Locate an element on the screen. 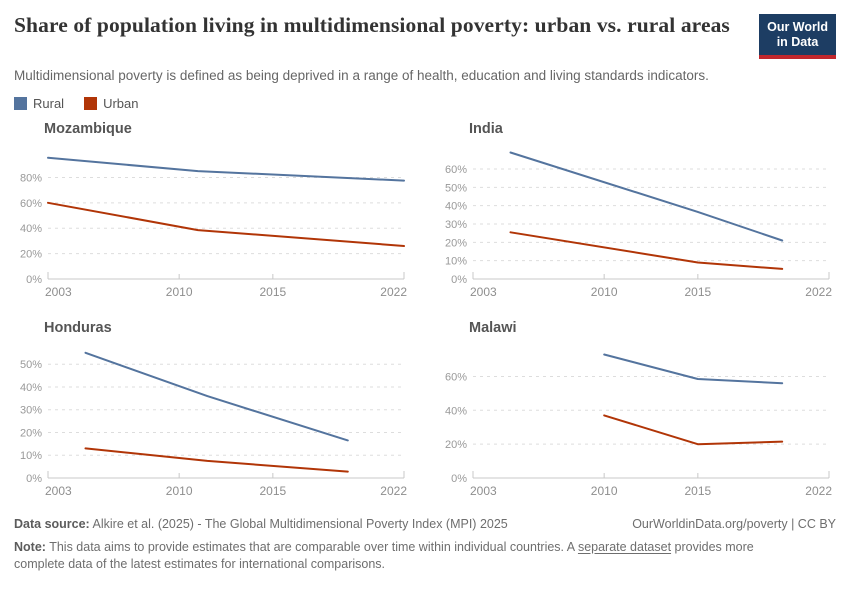 The height and width of the screenshot is (600, 850). data-source-label: Data source: is located at coordinates (52, 524).